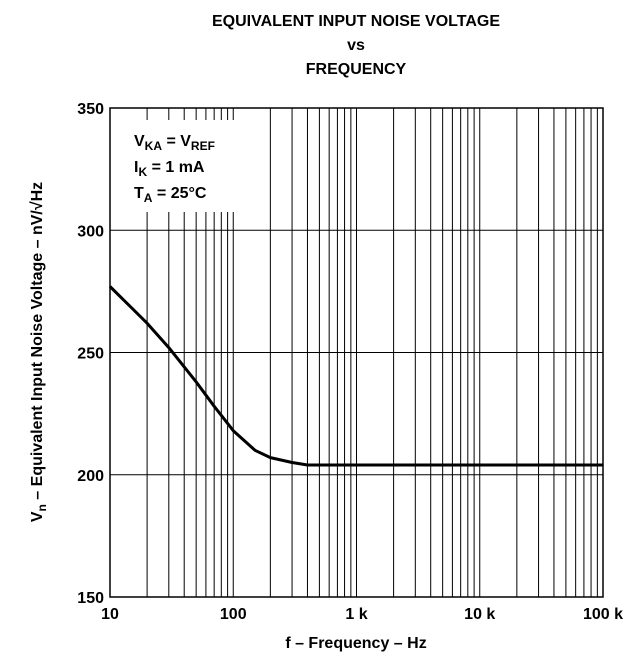 The image size is (630, 658). I want to click on y-tick-label: 350, so click(90, 109).